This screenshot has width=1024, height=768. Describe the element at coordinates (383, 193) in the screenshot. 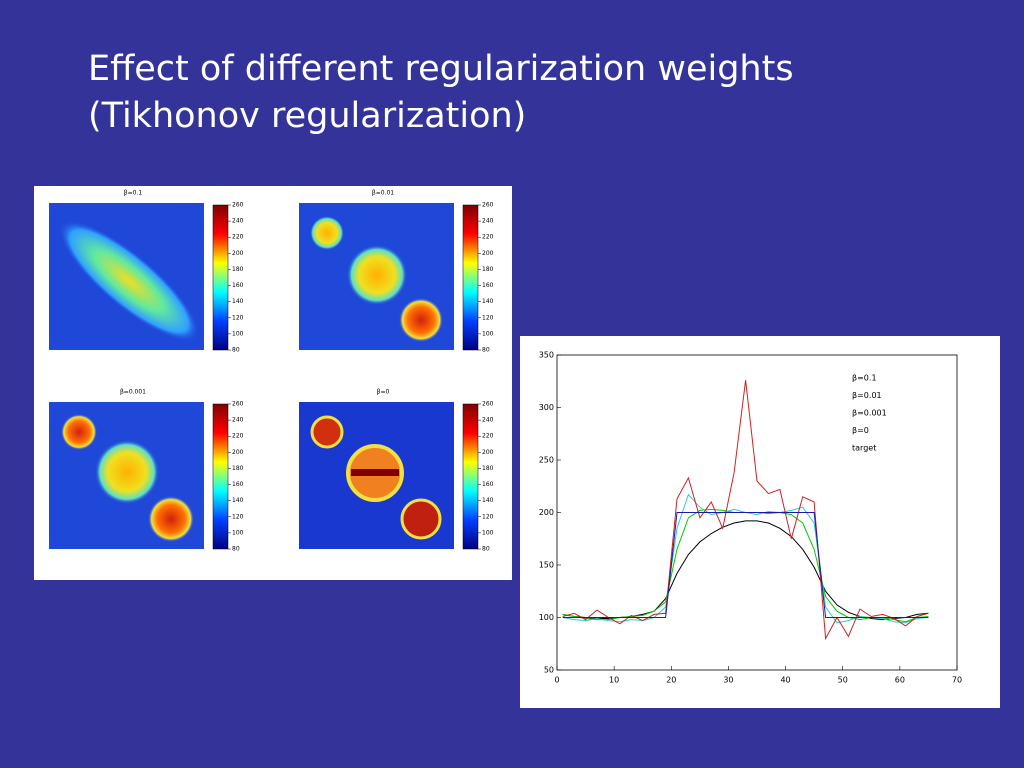

I see `panel-title: β=0.01` at that location.